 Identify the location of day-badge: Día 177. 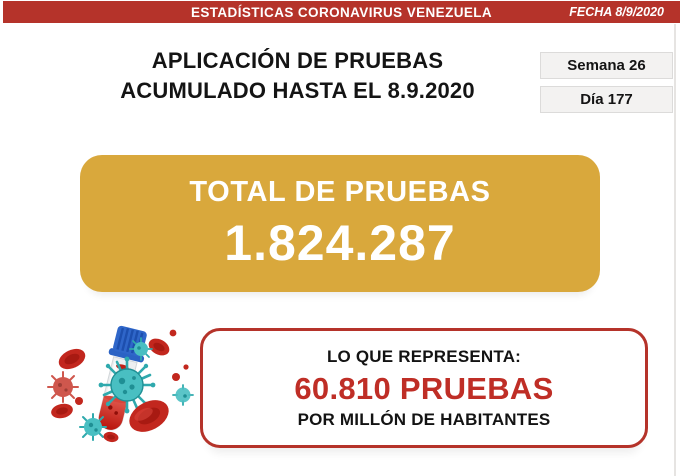
(606, 99).